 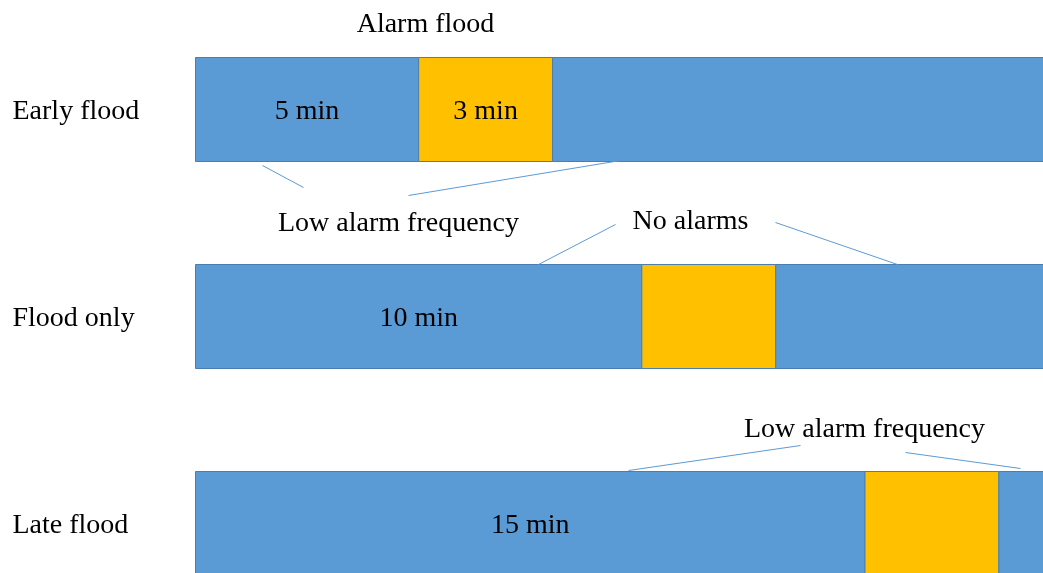 What do you see at coordinates (425, 22) in the screenshot?
I see `annotation: Alarm flood` at bounding box center [425, 22].